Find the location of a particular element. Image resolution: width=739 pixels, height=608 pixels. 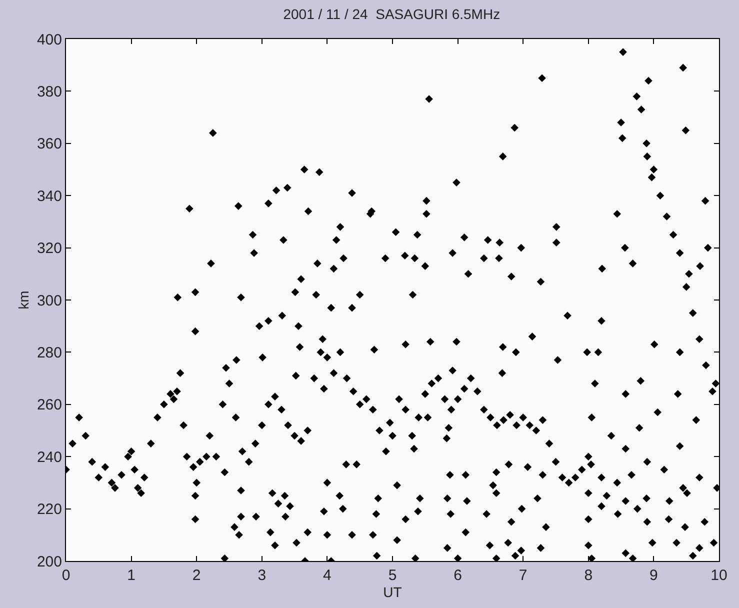

y-tick-label: 380 is located at coordinates (49, 91).